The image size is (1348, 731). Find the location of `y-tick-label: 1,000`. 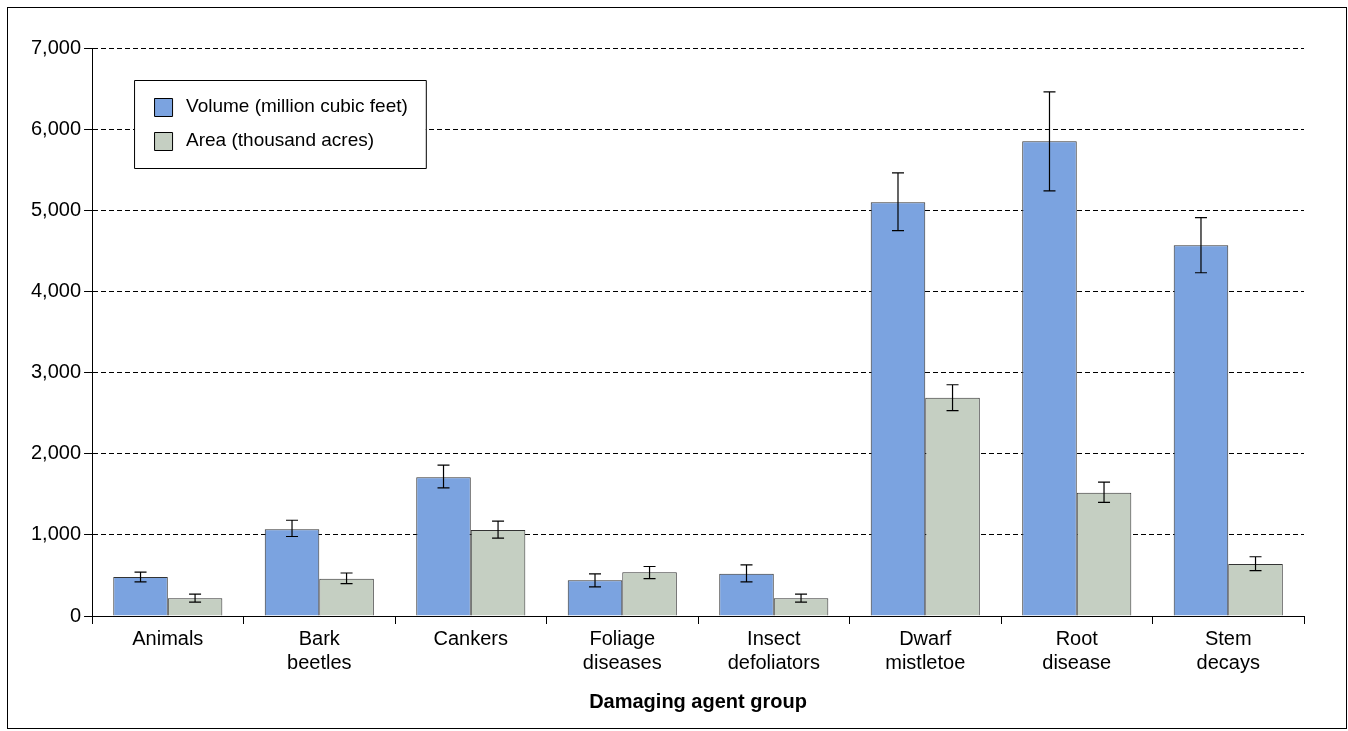

y-tick-label: 1,000 is located at coordinates (56, 533).